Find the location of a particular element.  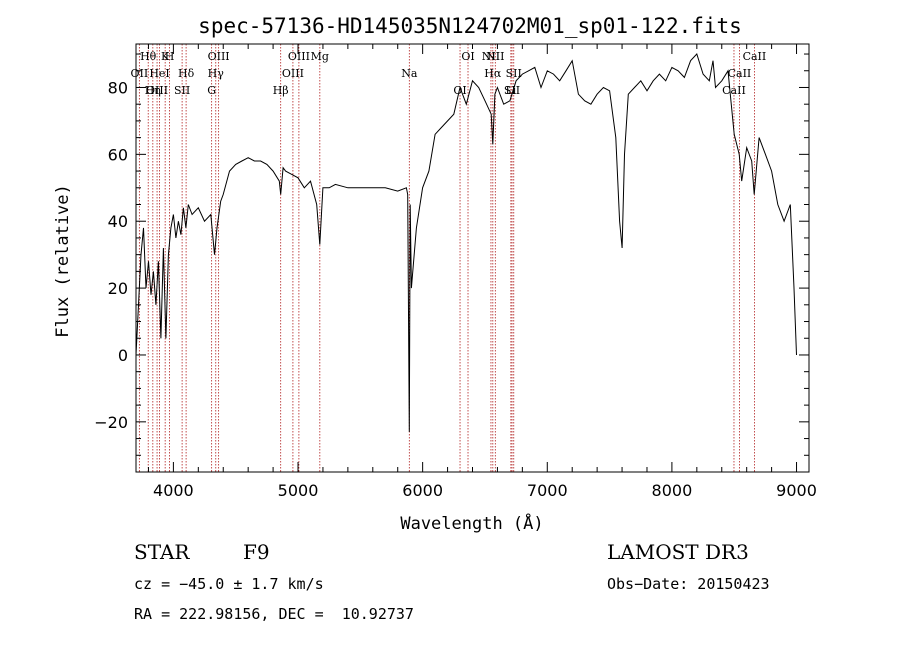

coordinates: RA = 222.98156, DEC = 10.92737 is located at coordinates (274, 614).